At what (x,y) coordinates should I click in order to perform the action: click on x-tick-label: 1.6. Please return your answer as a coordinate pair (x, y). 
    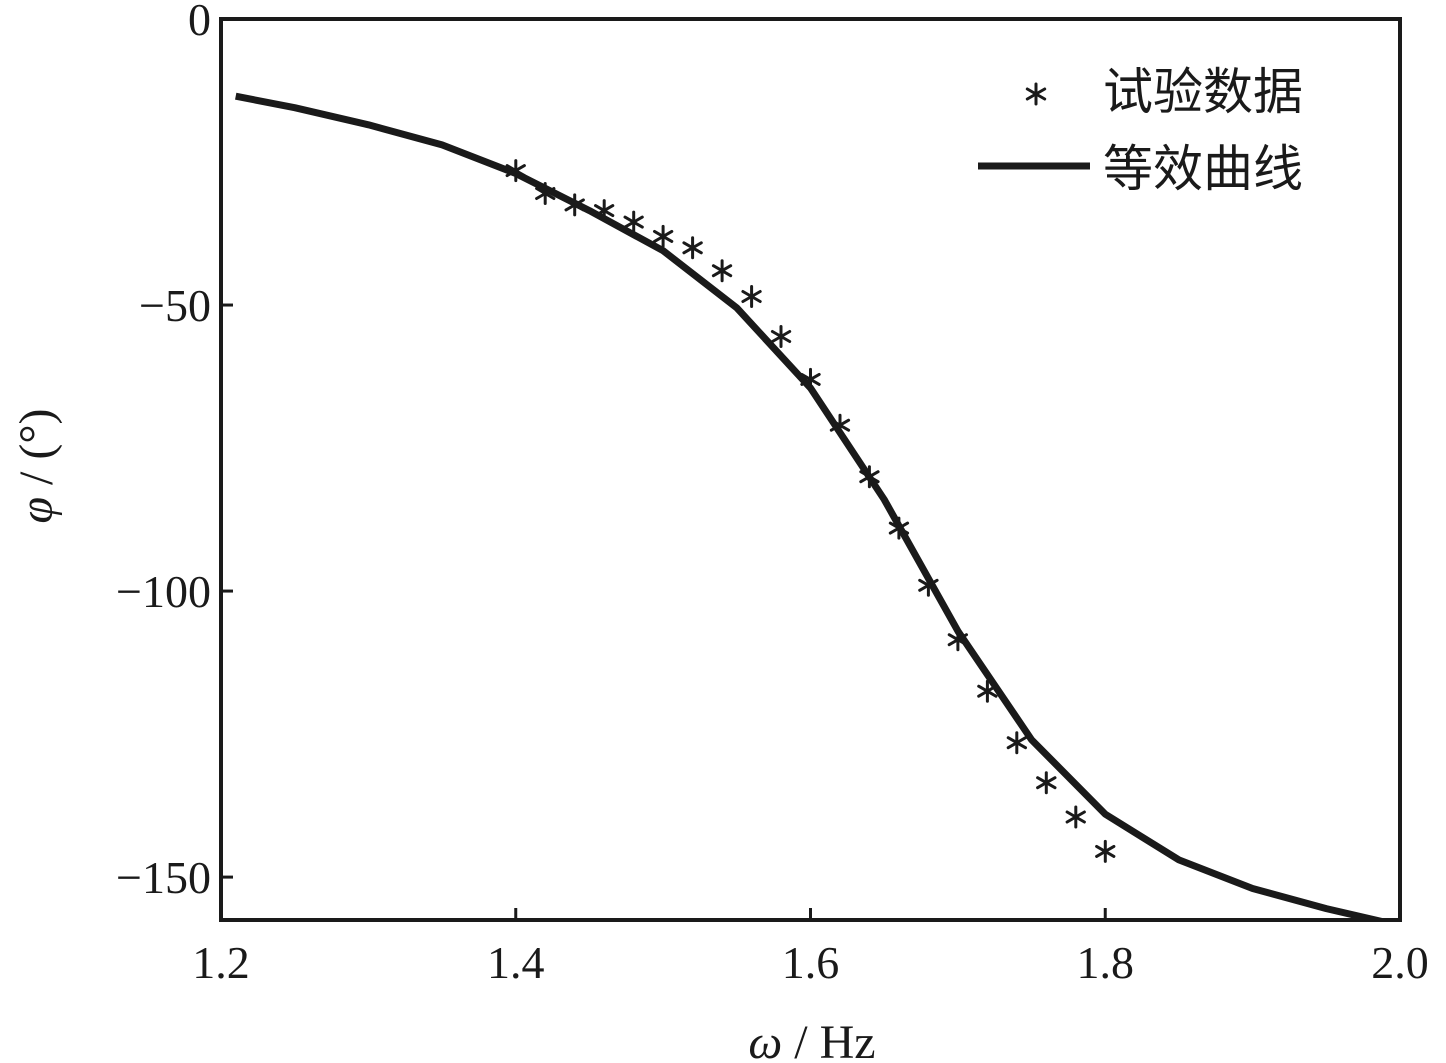
    Looking at the image, I should click on (811, 962).